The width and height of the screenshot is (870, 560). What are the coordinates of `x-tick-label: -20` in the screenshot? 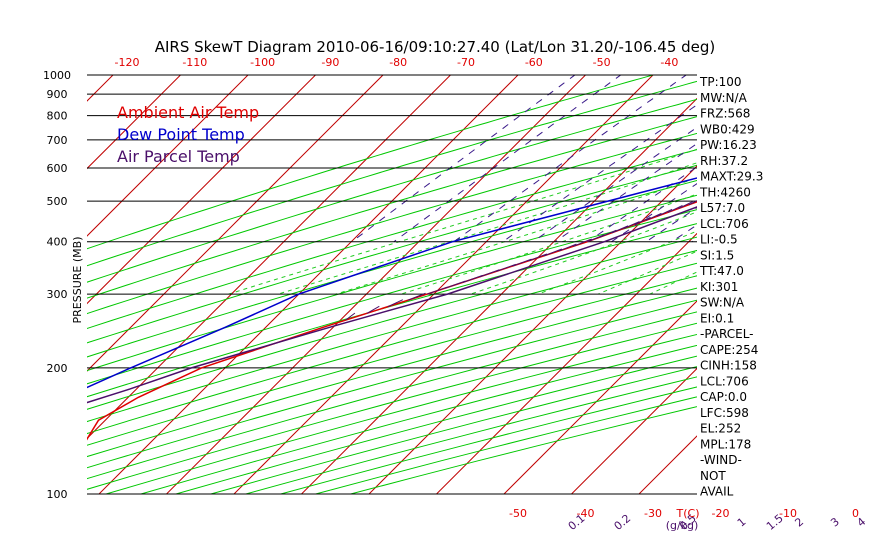 It's located at (721, 513).